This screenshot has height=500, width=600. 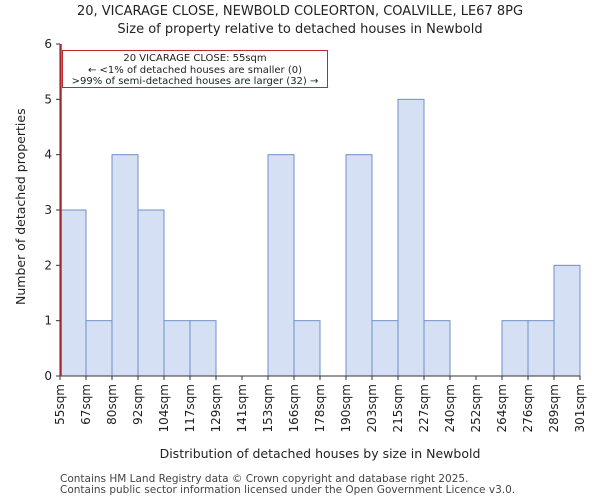 I want to click on bar-92sqm, so click(x=151, y=293).